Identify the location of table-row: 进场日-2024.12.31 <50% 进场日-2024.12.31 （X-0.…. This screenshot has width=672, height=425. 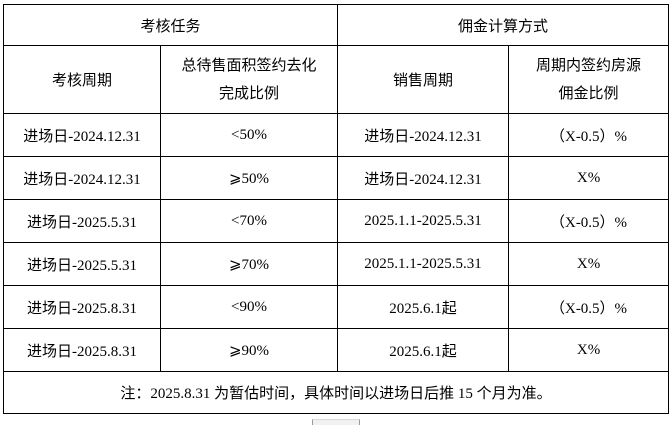
(336, 135).